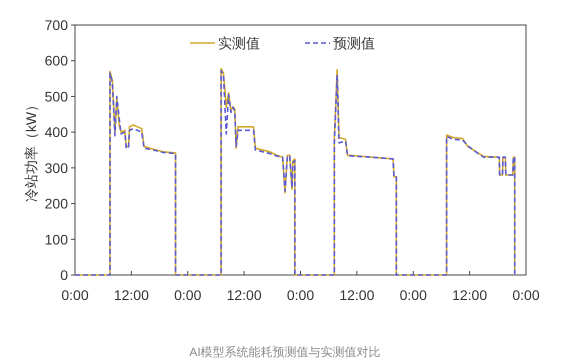 This screenshot has height=364, width=571. Describe the element at coordinates (56, 96) in the screenshot. I see `y-tick-label: 500` at that location.